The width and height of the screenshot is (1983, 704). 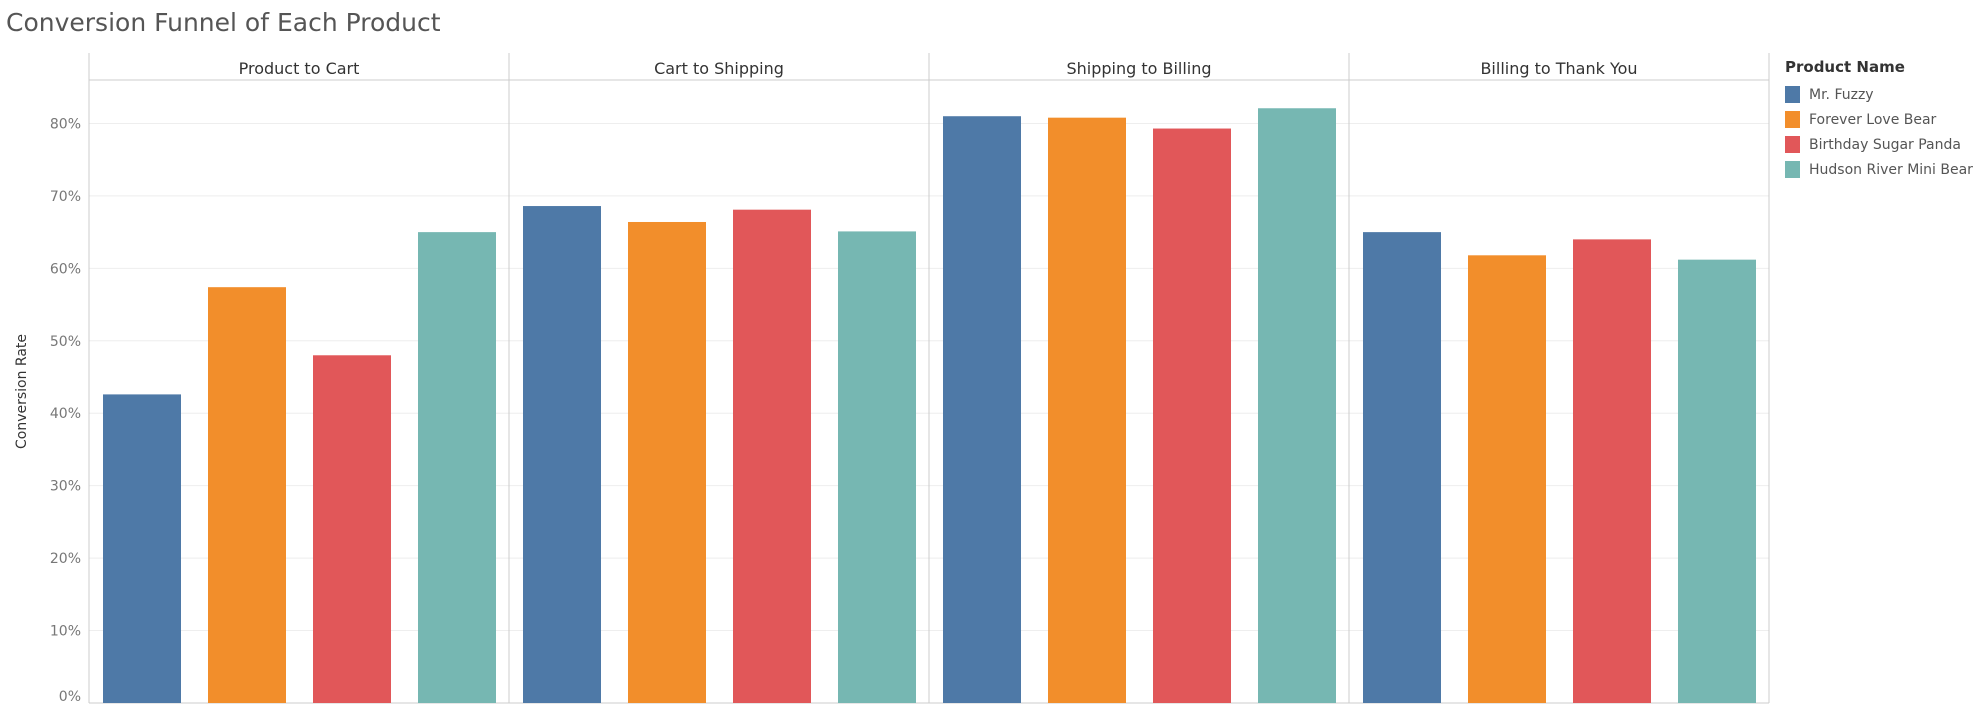 I want to click on y-tick-label: 70%, so click(x=65, y=197).